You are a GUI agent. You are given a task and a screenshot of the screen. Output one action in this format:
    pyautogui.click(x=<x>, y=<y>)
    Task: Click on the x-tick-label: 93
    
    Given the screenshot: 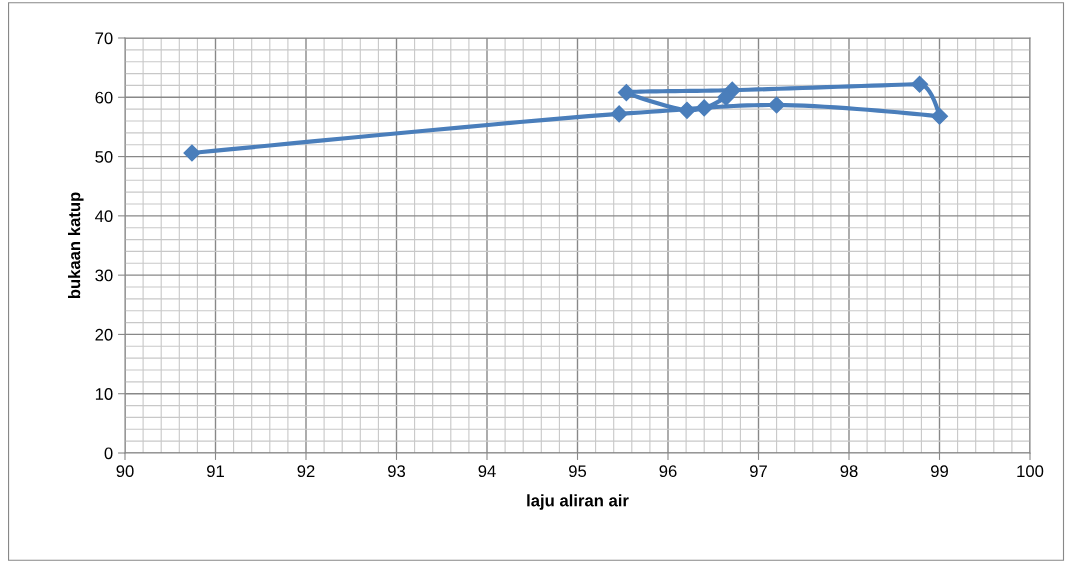 What is the action you would take?
    pyautogui.click(x=397, y=471)
    